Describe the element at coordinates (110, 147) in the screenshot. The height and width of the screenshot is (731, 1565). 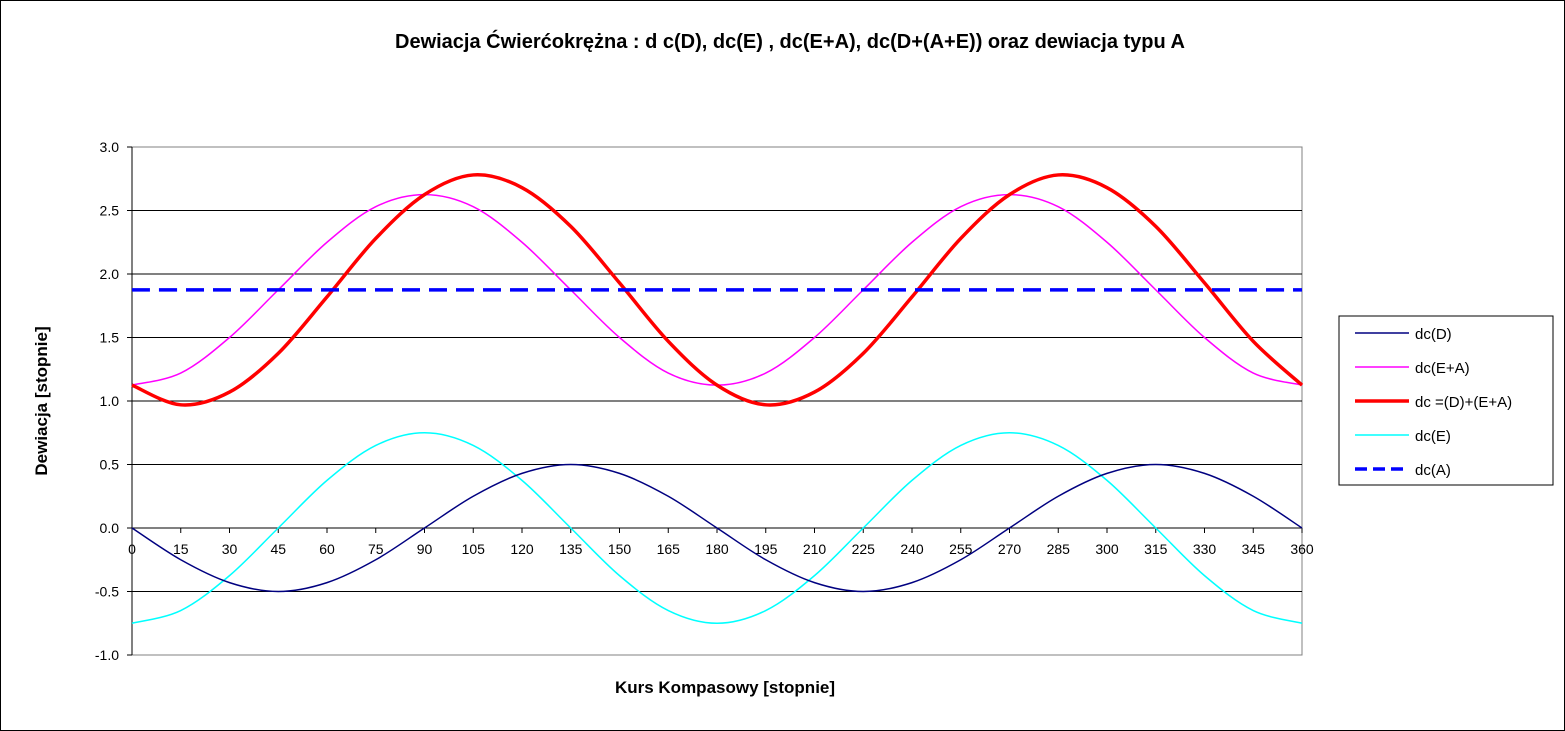
I see `y-tick-label-8: 3.0` at that location.